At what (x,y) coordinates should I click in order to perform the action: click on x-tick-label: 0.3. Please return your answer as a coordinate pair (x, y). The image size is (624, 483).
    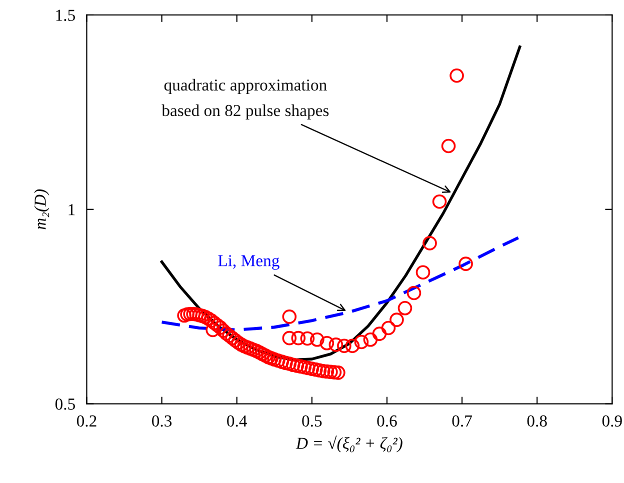
    Looking at the image, I should click on (162, 421).